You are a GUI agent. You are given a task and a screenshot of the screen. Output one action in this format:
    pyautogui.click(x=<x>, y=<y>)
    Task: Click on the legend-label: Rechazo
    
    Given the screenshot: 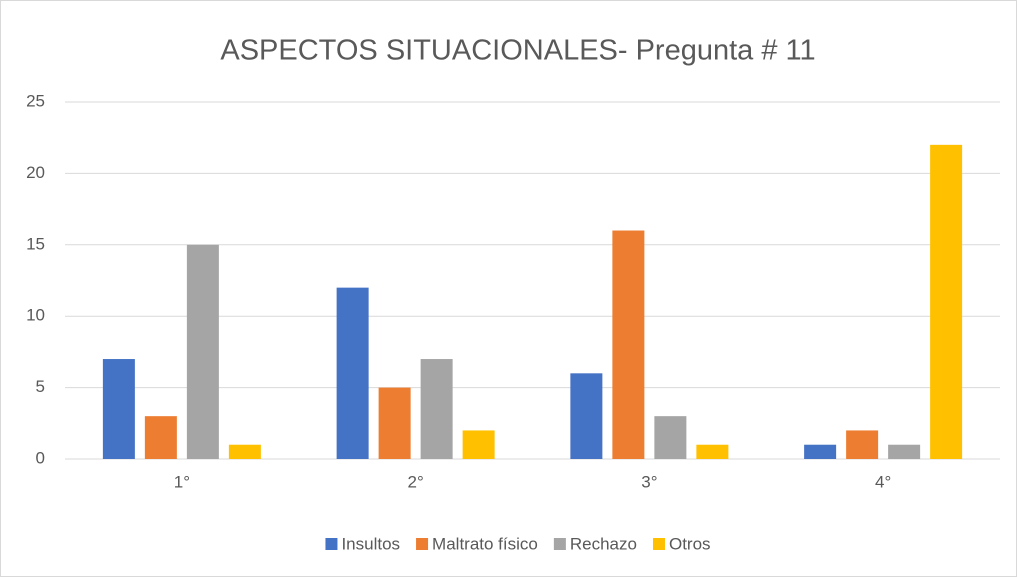 What is the action you would take?
    pyautogui.click(x=603, y=543)
    